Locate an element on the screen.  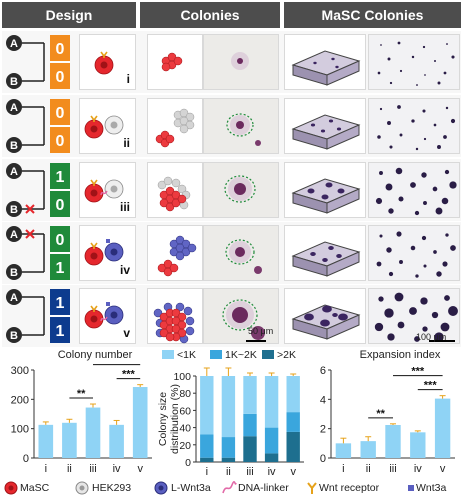
y-tick-label: 60 is located at coordinates (185, 411).